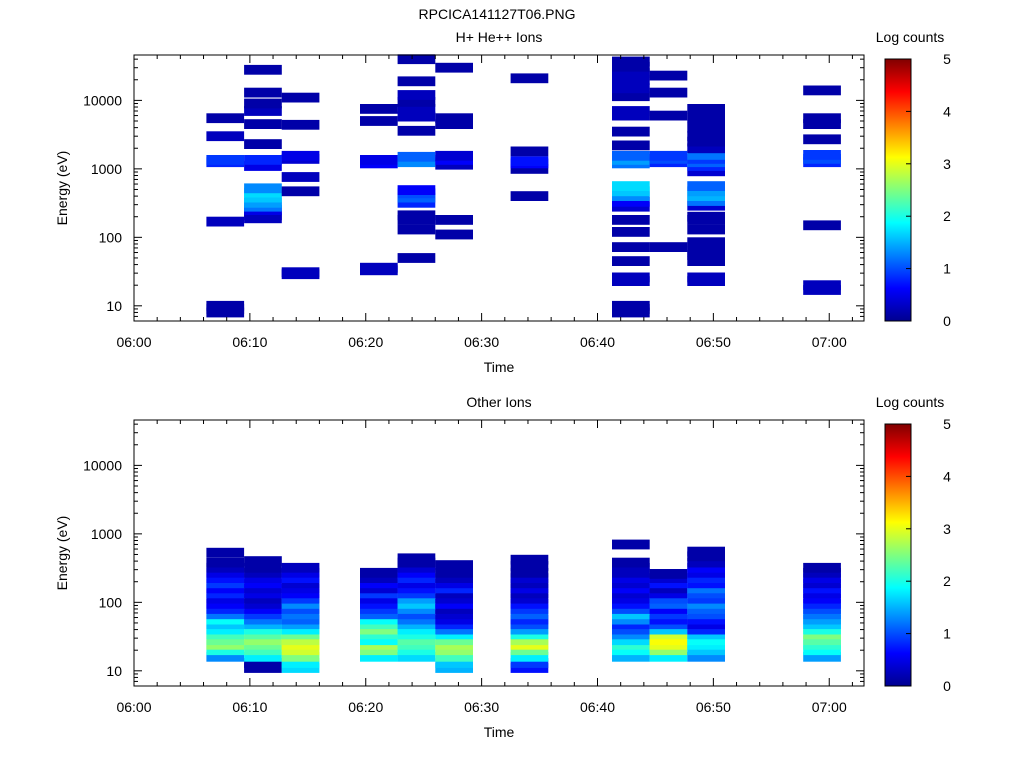 This screenshot has height=768, width=1024. I want to click on colorbar-tick-label: 2, so click(947, 581).